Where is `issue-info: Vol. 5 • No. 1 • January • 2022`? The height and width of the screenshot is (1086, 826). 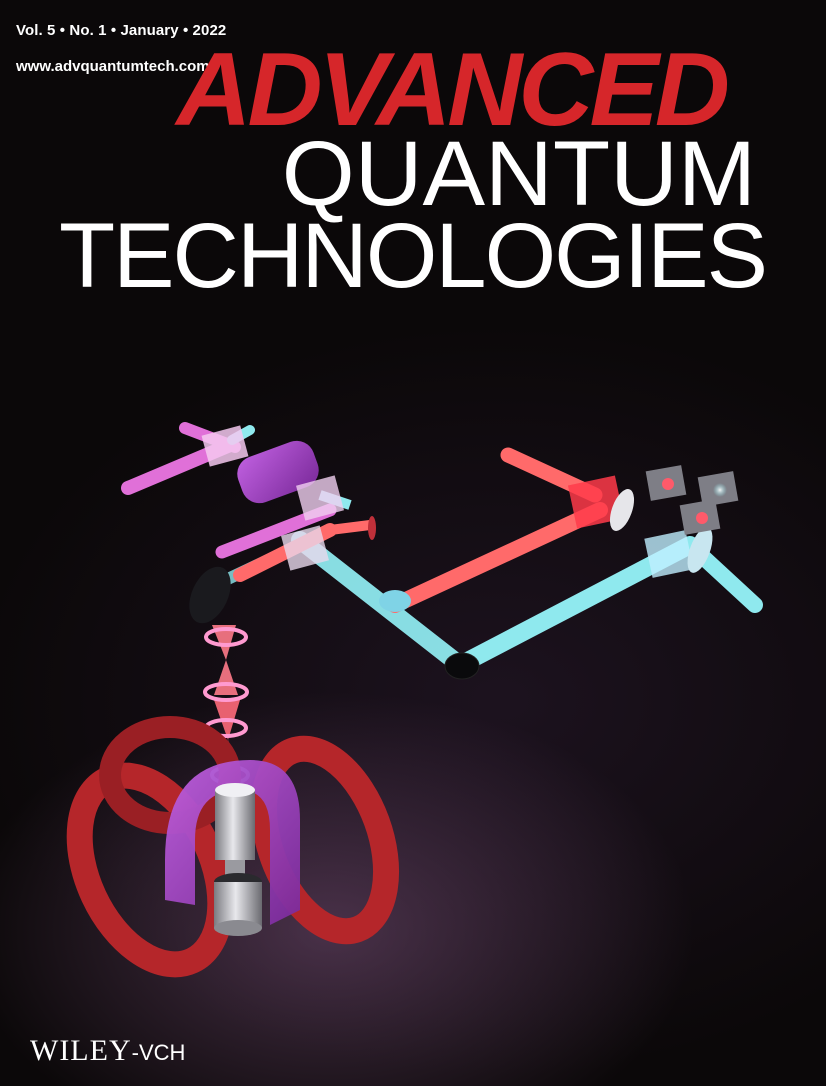
issue-info: Vol. 5 • No. 1 • January • 2022 is located at coordinates (121, 30).